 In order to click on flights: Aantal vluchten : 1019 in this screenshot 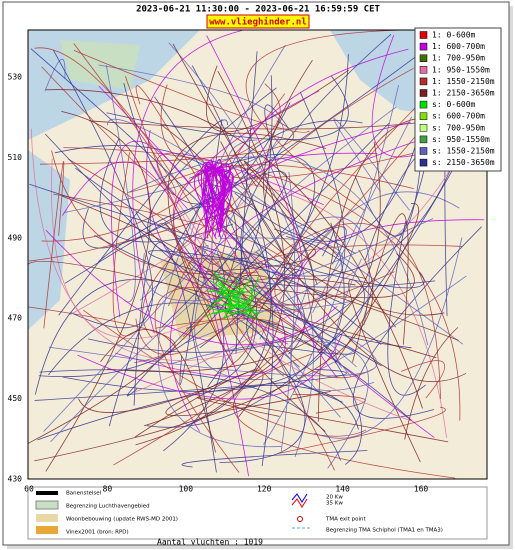, I will do `click(210, 542)`.